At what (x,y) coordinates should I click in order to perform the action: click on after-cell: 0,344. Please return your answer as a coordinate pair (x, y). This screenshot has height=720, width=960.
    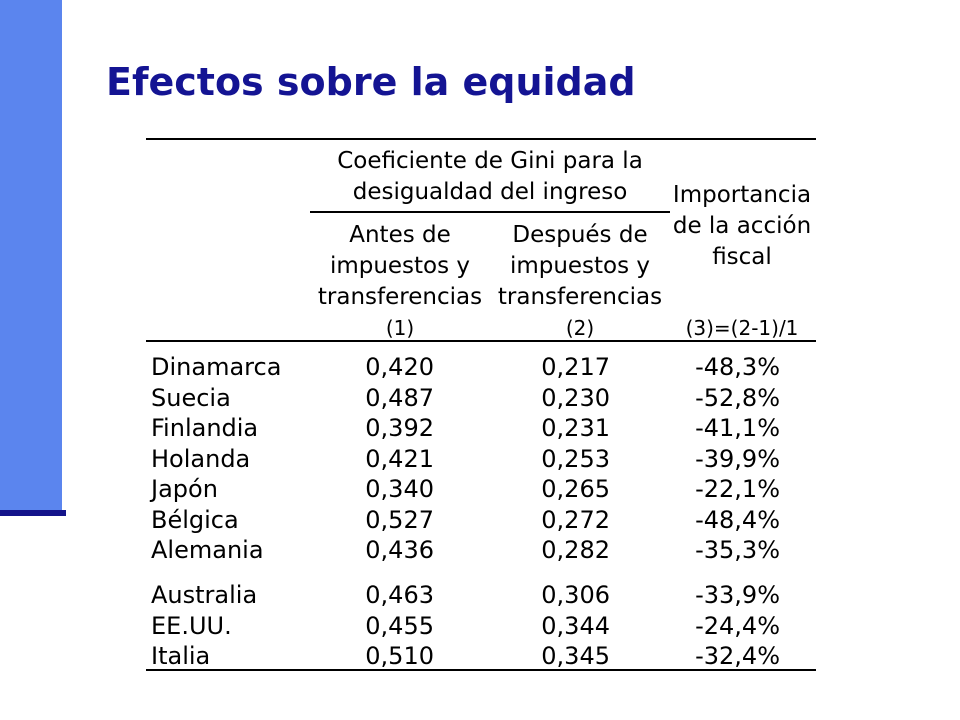
    Looking at the image, I should click on (575, 626).